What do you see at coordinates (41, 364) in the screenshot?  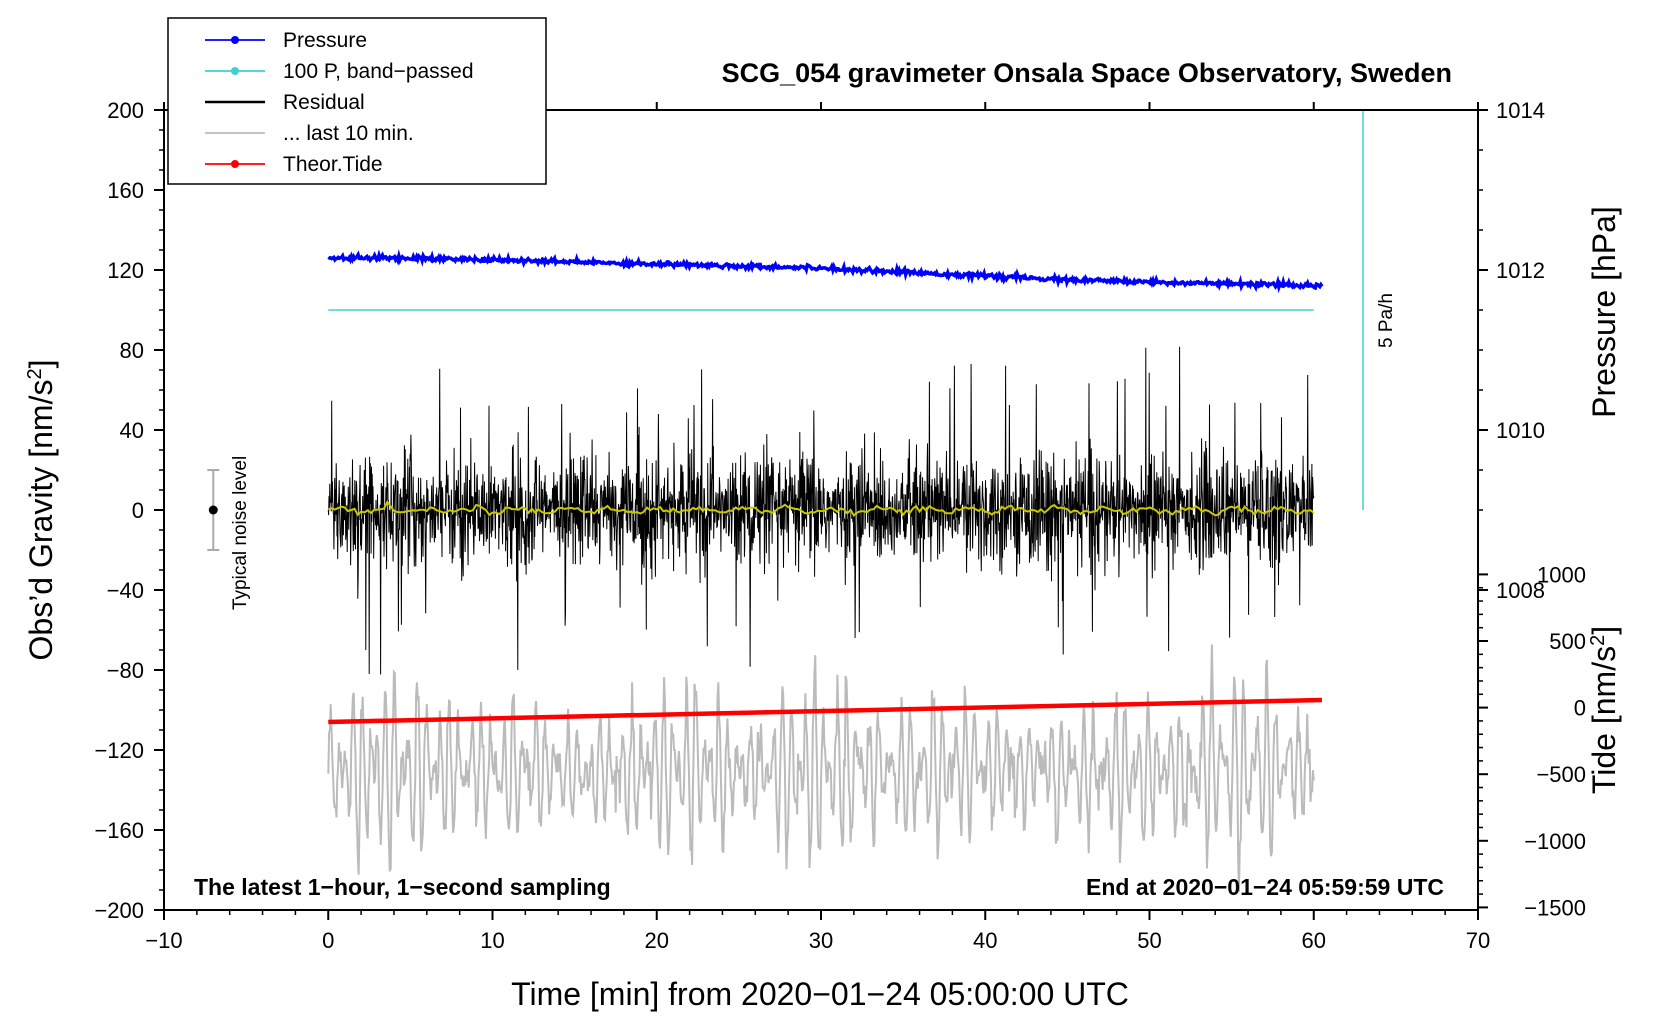 I see `y-axis-title-left-end: ]` at bounding box center [41, 364].